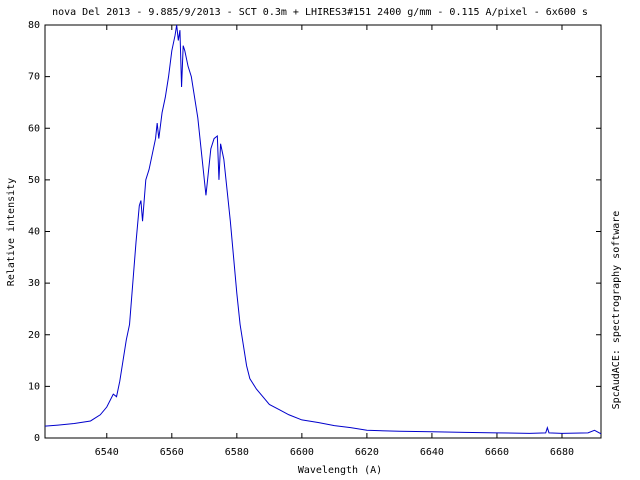 Image resolution: width=640 pixels, height=480 pixels. What do you see at coordinates (37, 438) in the screenshot?
I see `y-tick-label: 0` at bounding box center [37, 438].